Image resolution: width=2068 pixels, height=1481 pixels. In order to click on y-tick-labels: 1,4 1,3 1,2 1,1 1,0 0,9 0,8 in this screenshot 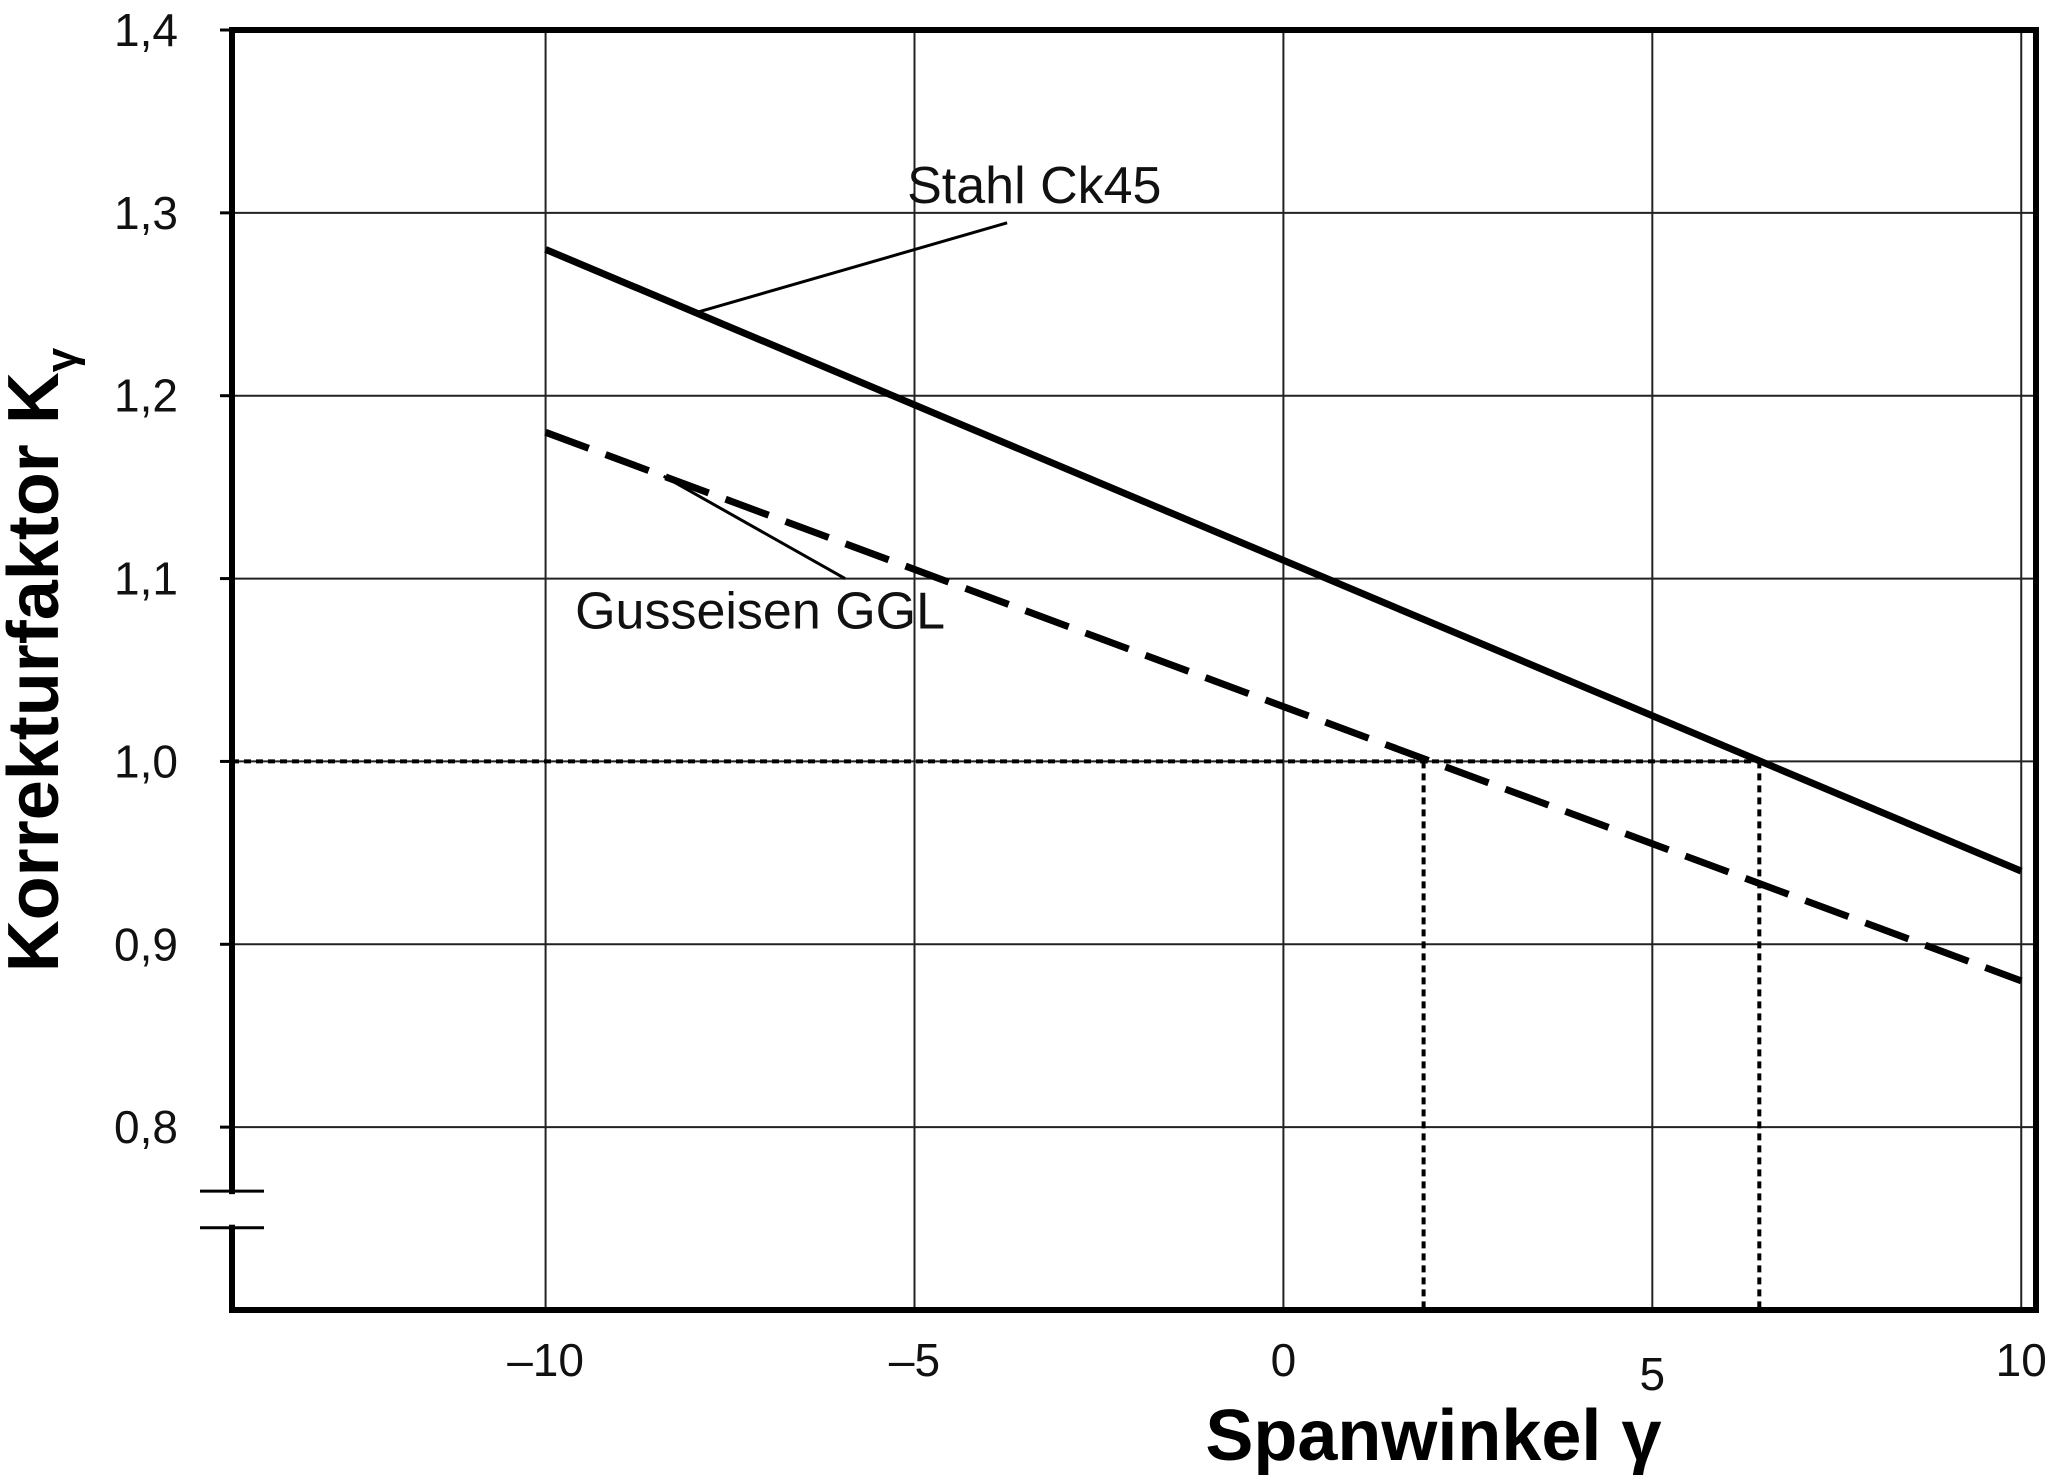, I will do `click(173, 578)`.